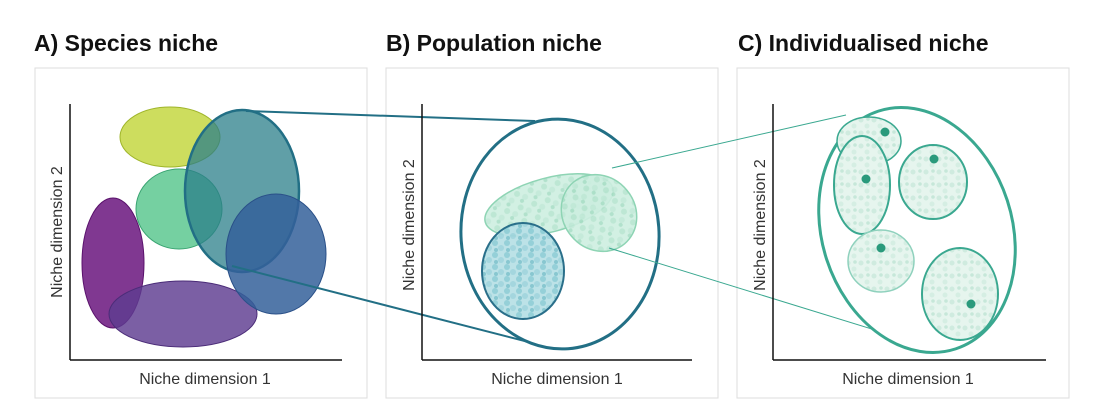 The height and width of the screenshot is (418, 1106). What do you see at coordinates (557, 379) in the screenshot?
I see `panel-b-x-label: Niche dimension 1` at bounding box center [557, 379].